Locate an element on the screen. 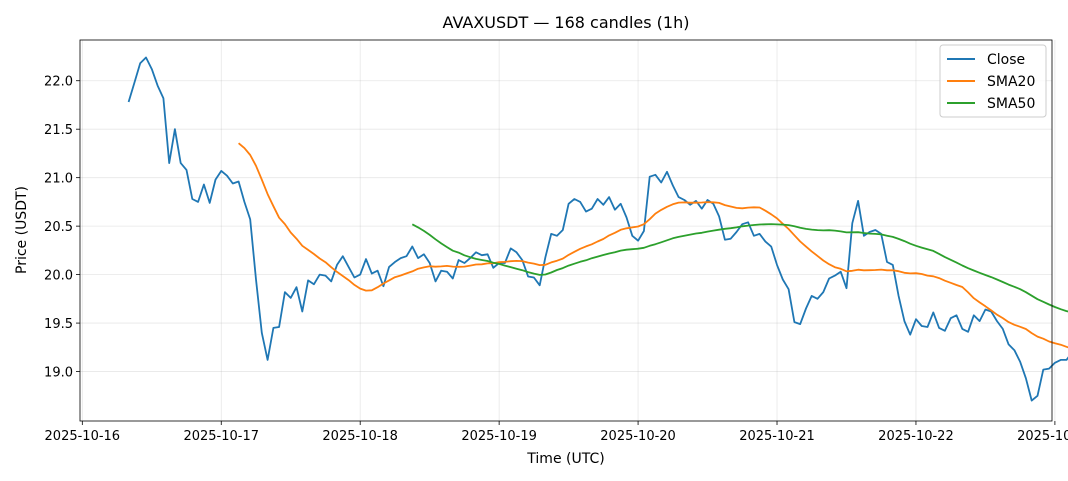 This screenshot has height=481, width=1068. x-tick-label: 2025-10-20 is located at coordinates (638, 436).